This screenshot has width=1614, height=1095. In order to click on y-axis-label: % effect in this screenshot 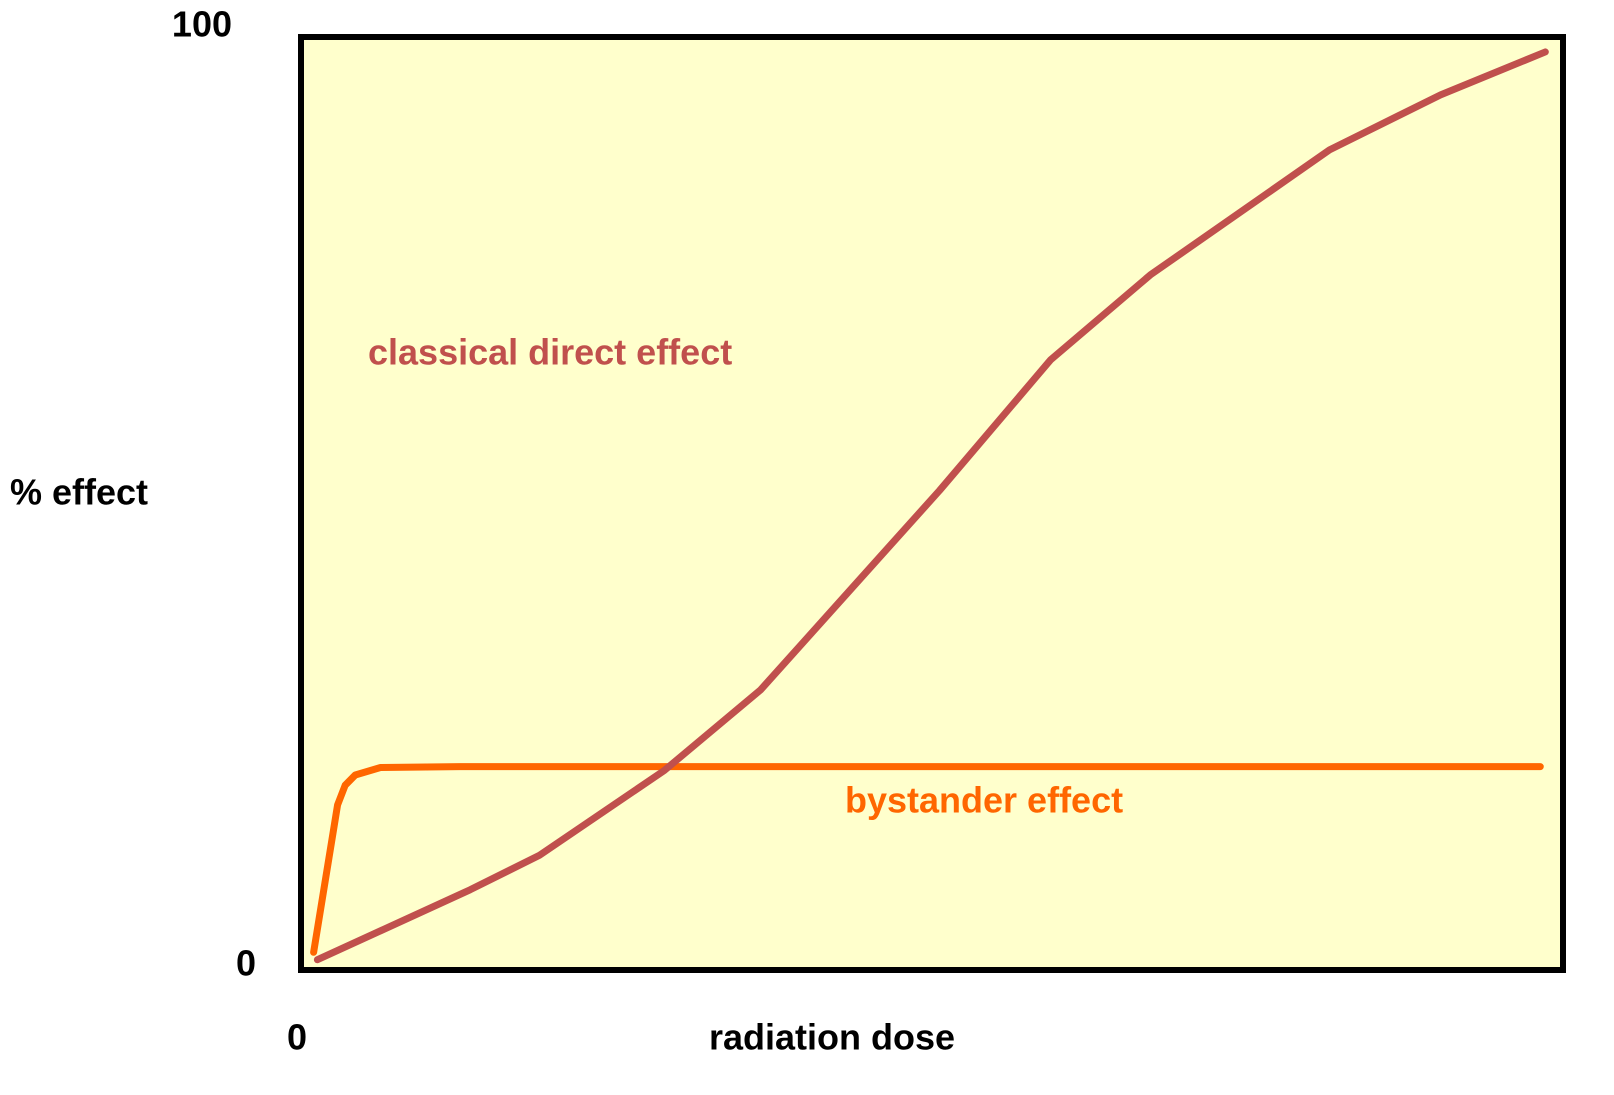, I will do `click(79, 492)`.